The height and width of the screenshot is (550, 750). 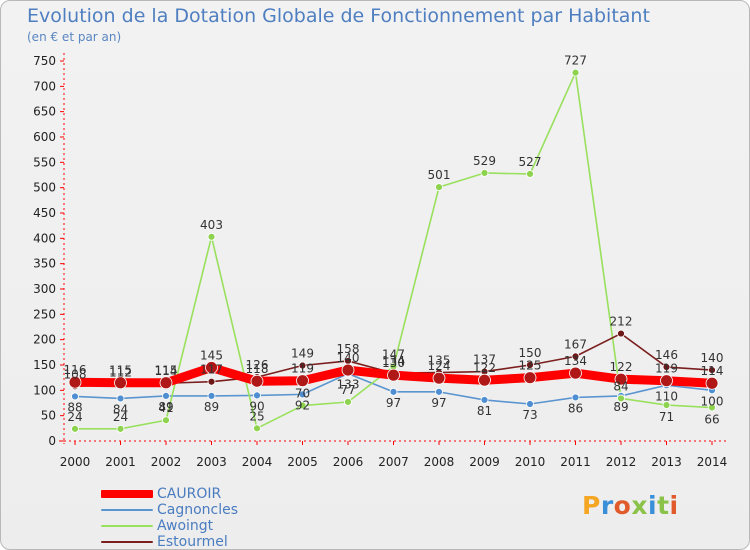 I want to click on logo-letter: i, so click(x=653, y=505).